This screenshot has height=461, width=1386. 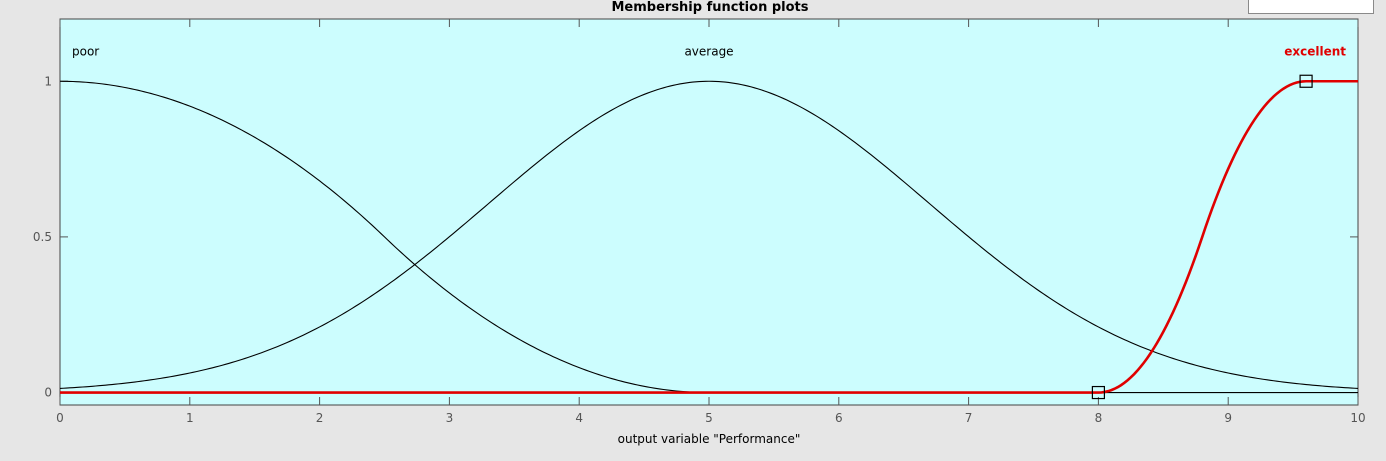 What do you see at coordinates (190, 418) in the screenshot?
I see `x-tick-label: 1` at bounding box center [190, 418].